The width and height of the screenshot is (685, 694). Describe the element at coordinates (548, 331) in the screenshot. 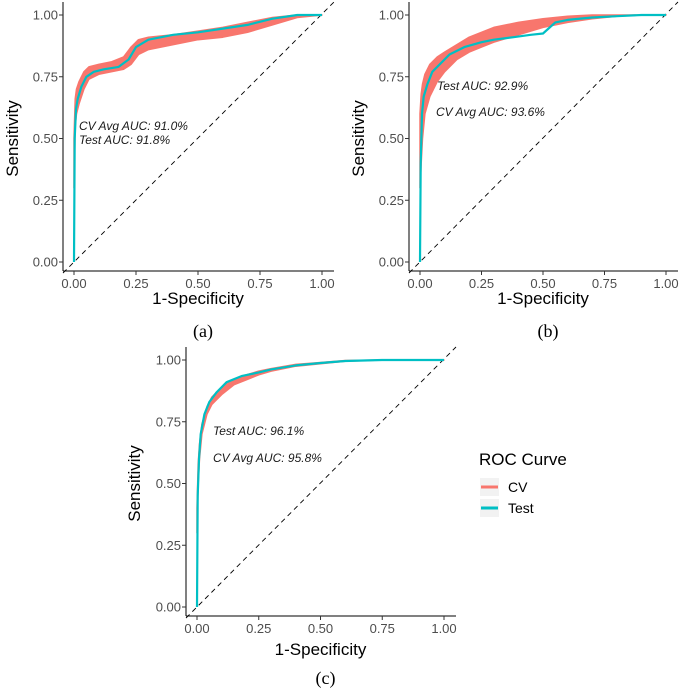

I see `panel-label: (b)` at that location.